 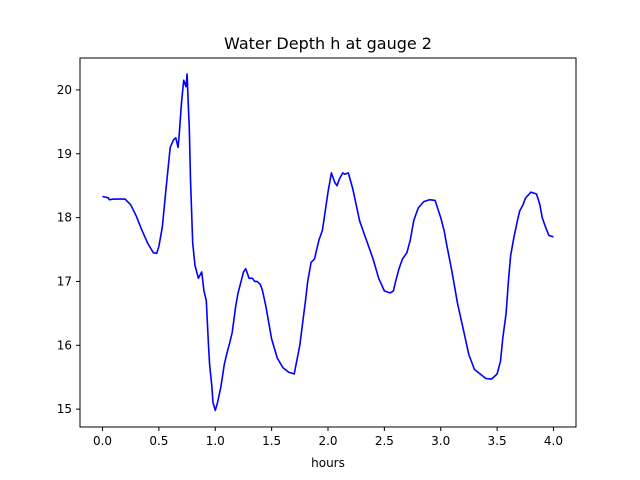 I want to click on x-axis-label: hours, so click(x=328, y=463).